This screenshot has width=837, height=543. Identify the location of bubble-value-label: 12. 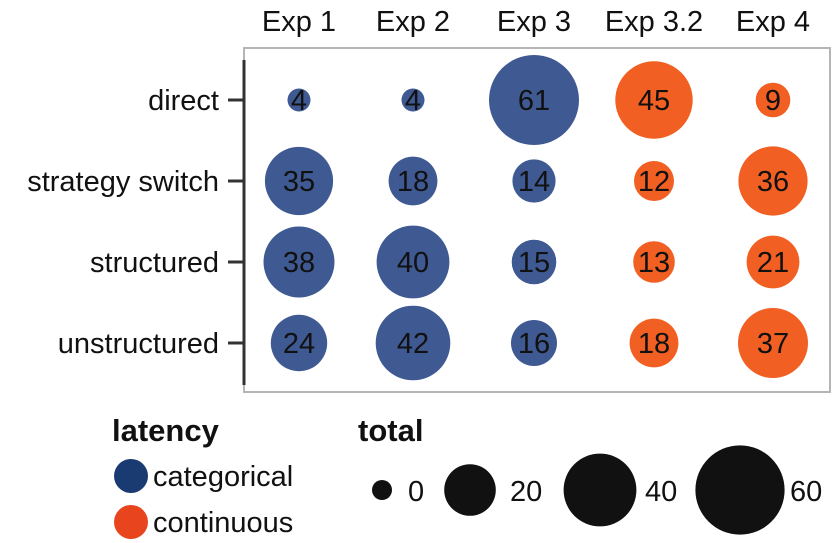
(654, 182).